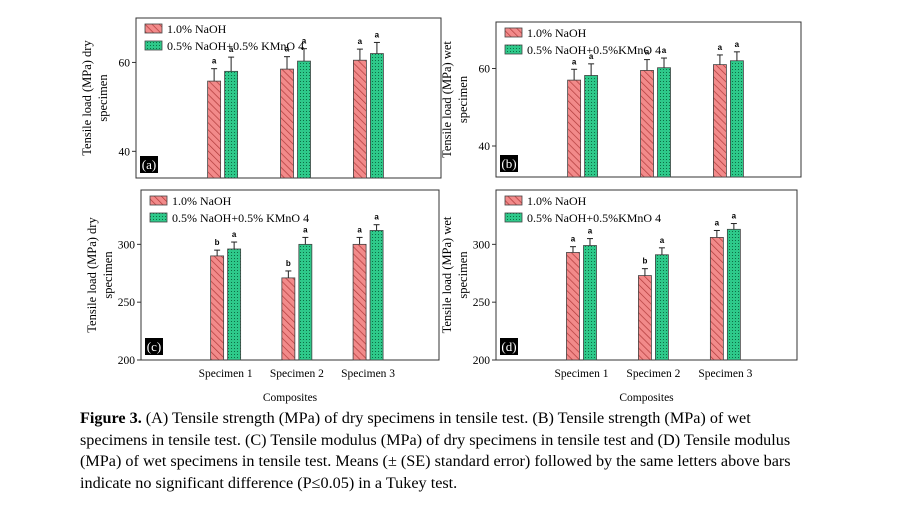  I want to click on y-tick-label: 200, so click(127, 361).